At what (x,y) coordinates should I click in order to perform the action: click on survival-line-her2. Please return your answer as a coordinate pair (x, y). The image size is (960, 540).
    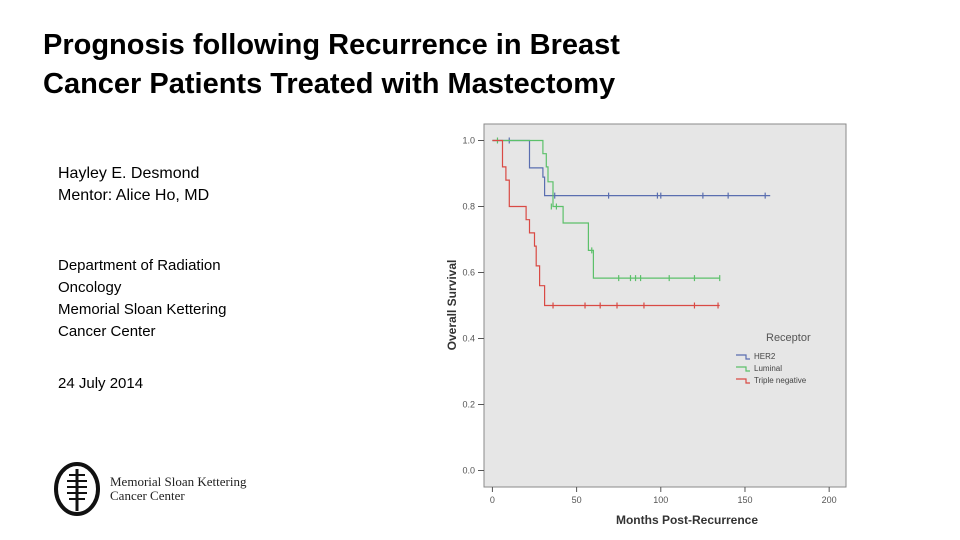
    Looking at the image, I should click on (631, 168).